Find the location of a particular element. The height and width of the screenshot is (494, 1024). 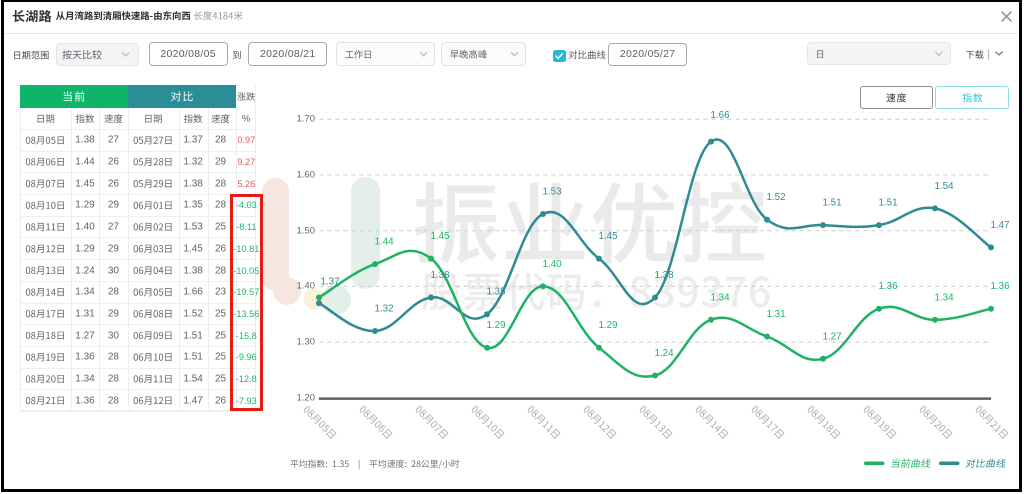

svg-text: 1.35 is located at coordinates (496, 292).